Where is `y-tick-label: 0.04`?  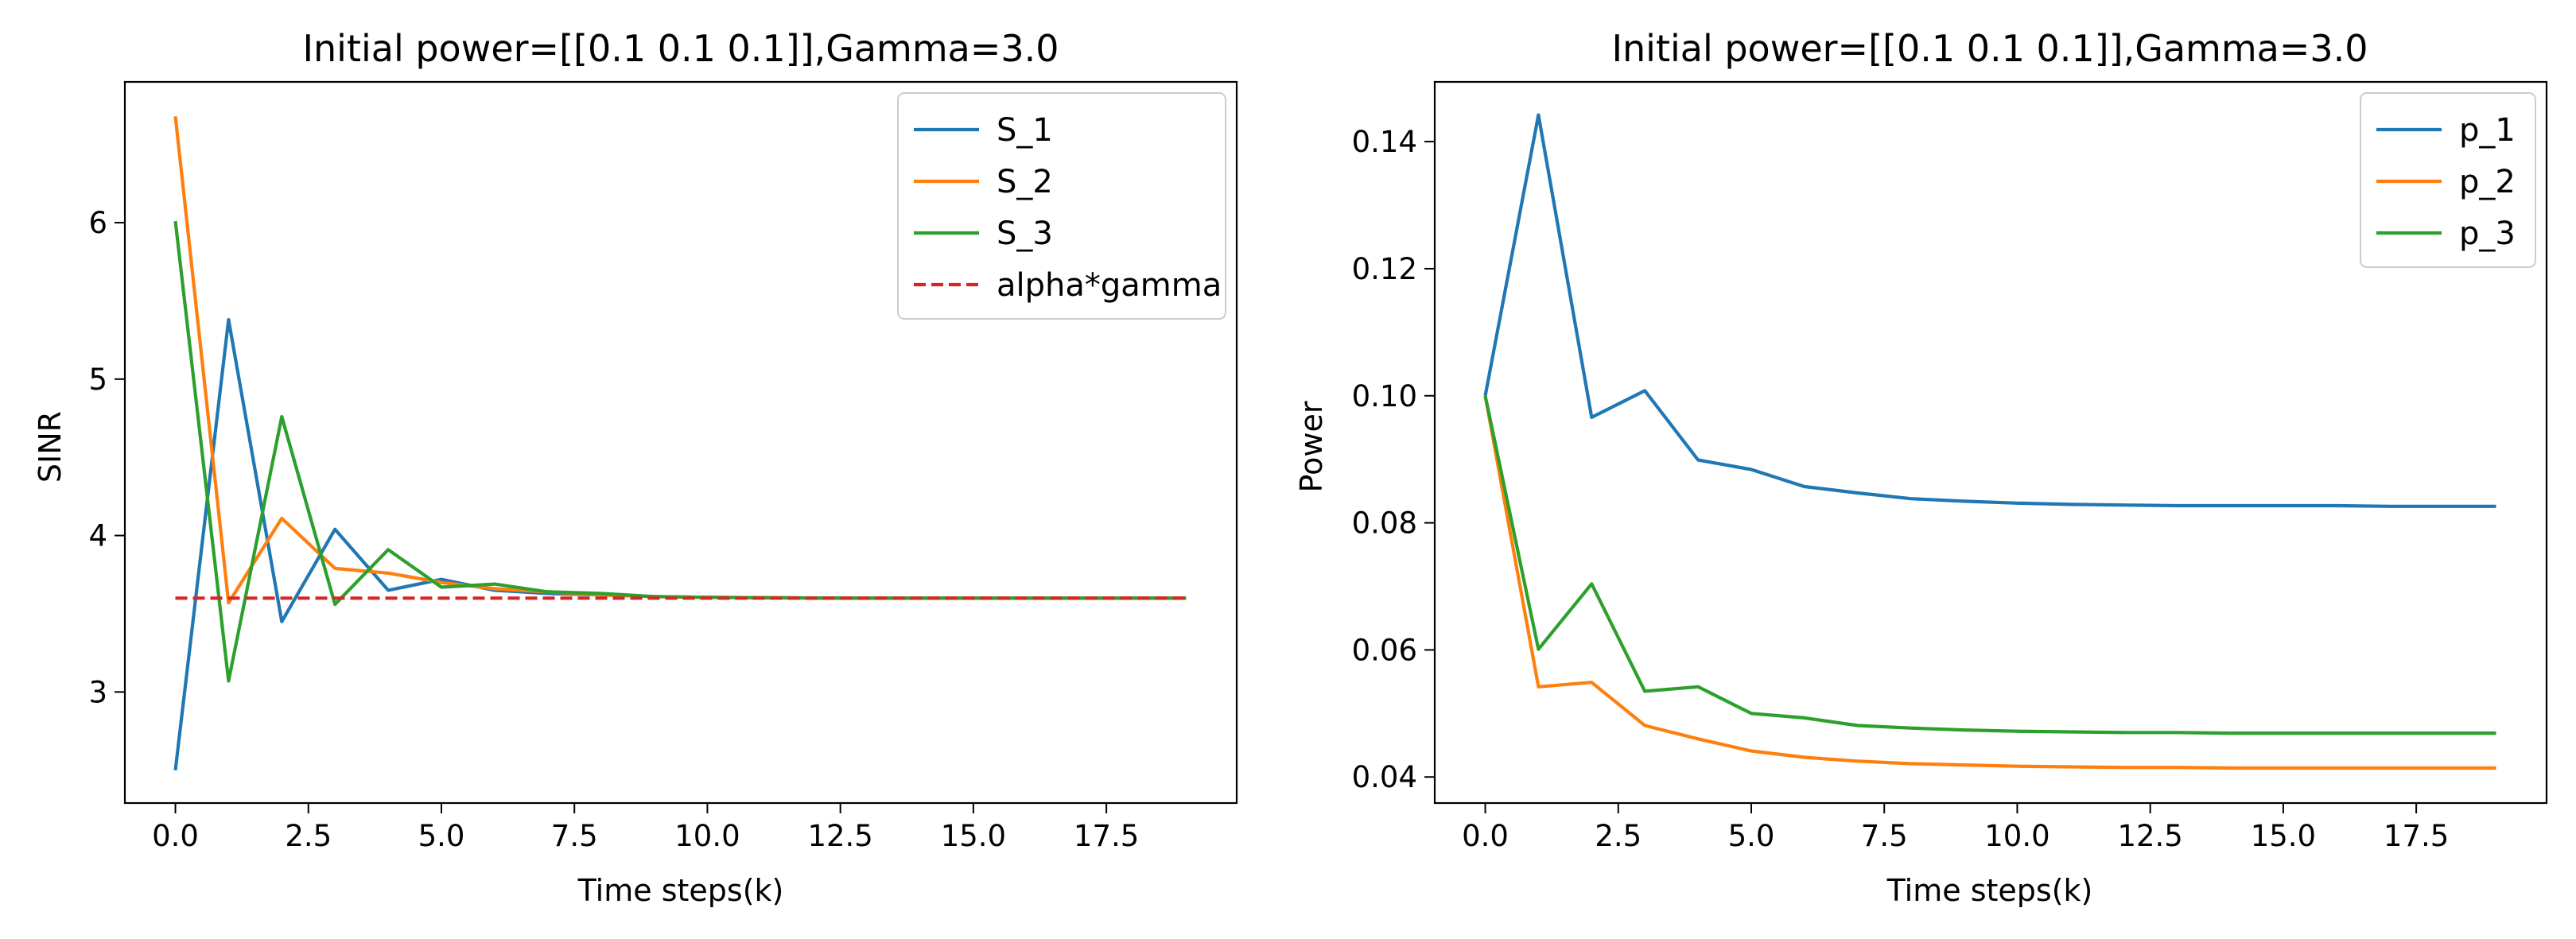
y-tick-label: 0.04 is located at coordinates (1384, 777).